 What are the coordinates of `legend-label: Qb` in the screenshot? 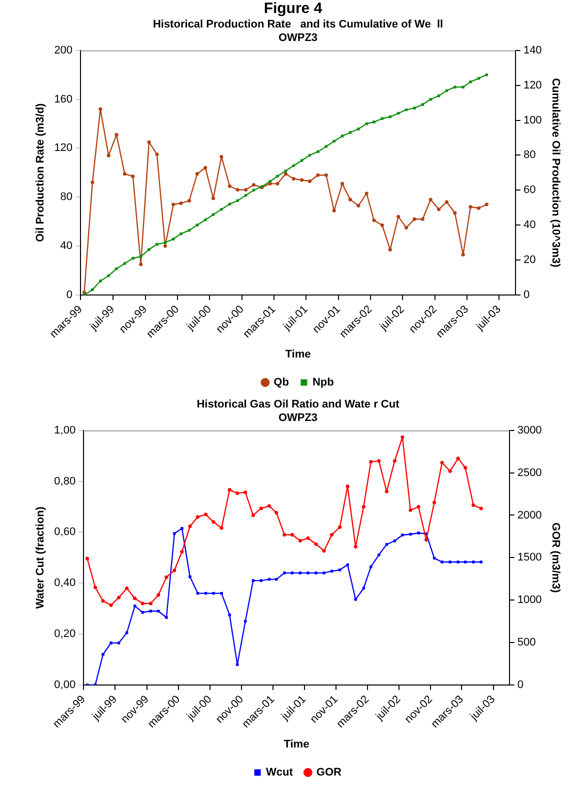 It's located at (282, 382).